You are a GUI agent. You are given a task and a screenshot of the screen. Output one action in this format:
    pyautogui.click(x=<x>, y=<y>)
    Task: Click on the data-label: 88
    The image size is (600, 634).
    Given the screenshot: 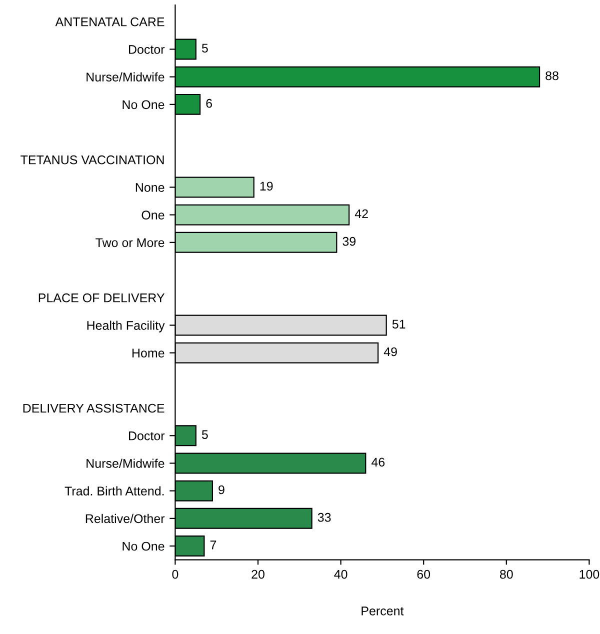 What is the action you would take?
    pyautogui.click(x=552, y=75)
    